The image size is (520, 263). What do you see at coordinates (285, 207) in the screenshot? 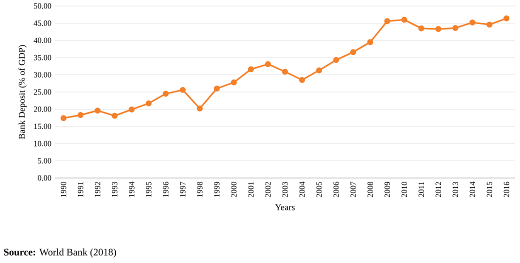
I see `x-axis-title: Years` at bounding box center [285, 207].